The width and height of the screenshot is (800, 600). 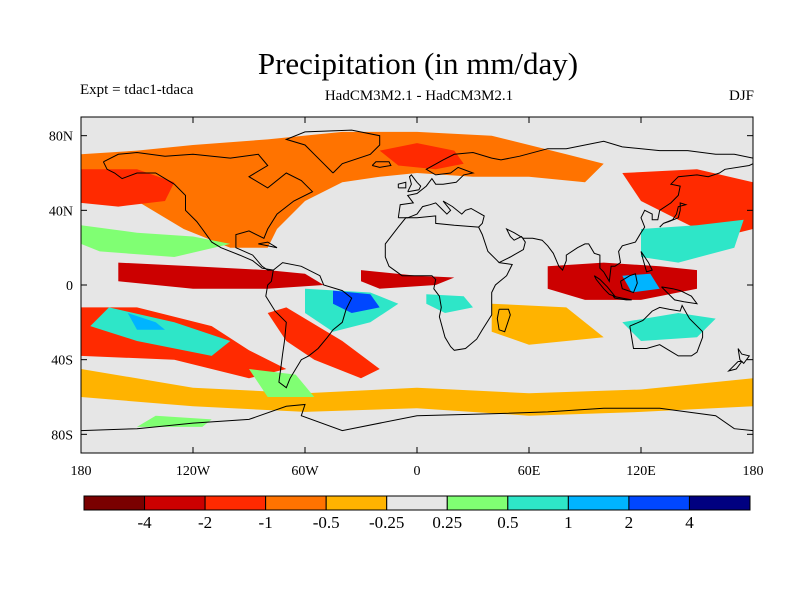 I want to click on colorbar-label-0: -4, so click(x=144, y=522).